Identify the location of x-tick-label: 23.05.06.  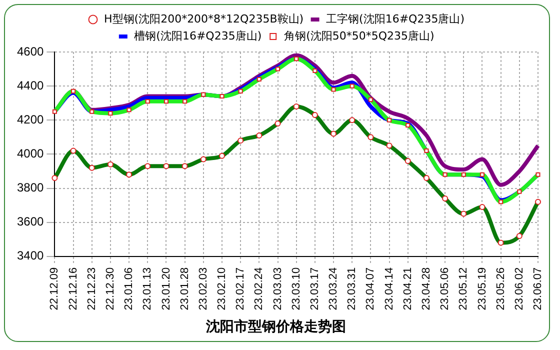
(445, 288).